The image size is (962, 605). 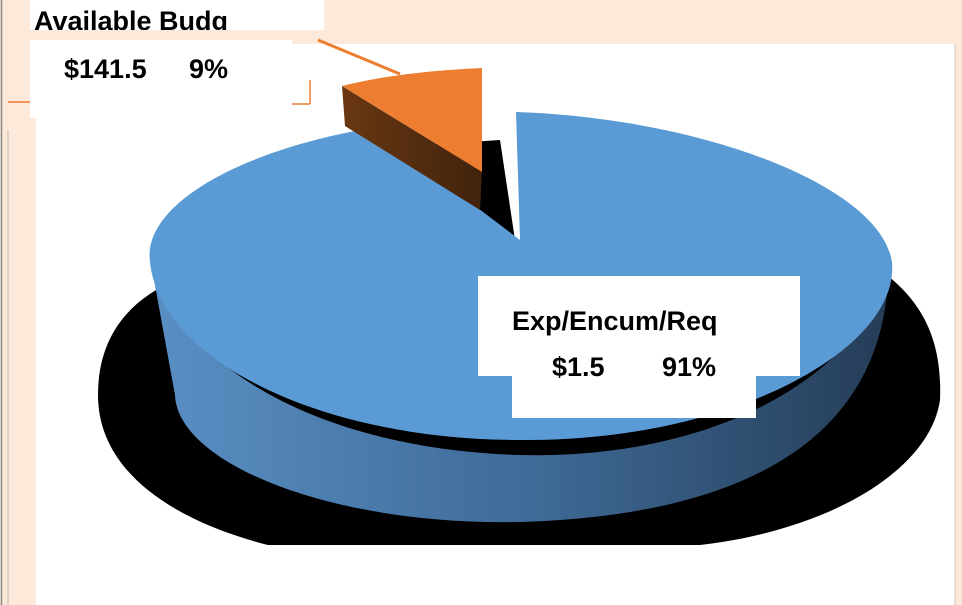 I want to click on data-label-exp-encum-req-mask, so click(x=629, y=370).